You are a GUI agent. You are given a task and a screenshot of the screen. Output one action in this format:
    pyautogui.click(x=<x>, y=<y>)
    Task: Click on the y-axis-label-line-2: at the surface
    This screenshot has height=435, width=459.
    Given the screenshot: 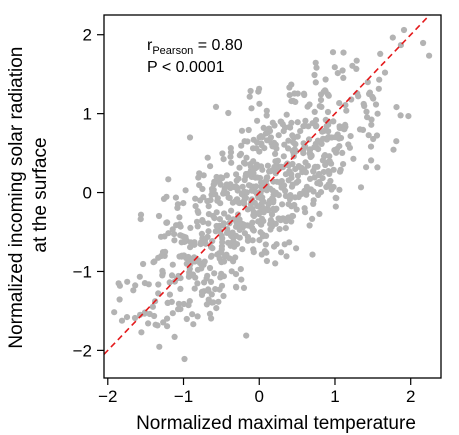 What is the action you would take?
    pyautogui.click(x=40, y=194)
    